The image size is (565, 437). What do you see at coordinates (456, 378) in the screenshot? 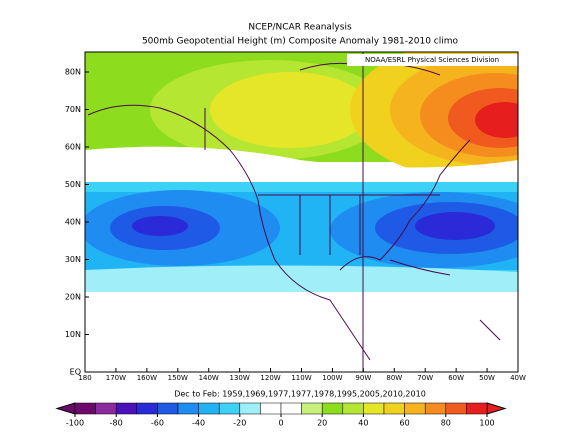
I see `longitude-label: 60W` at bounding box center [456, 378].